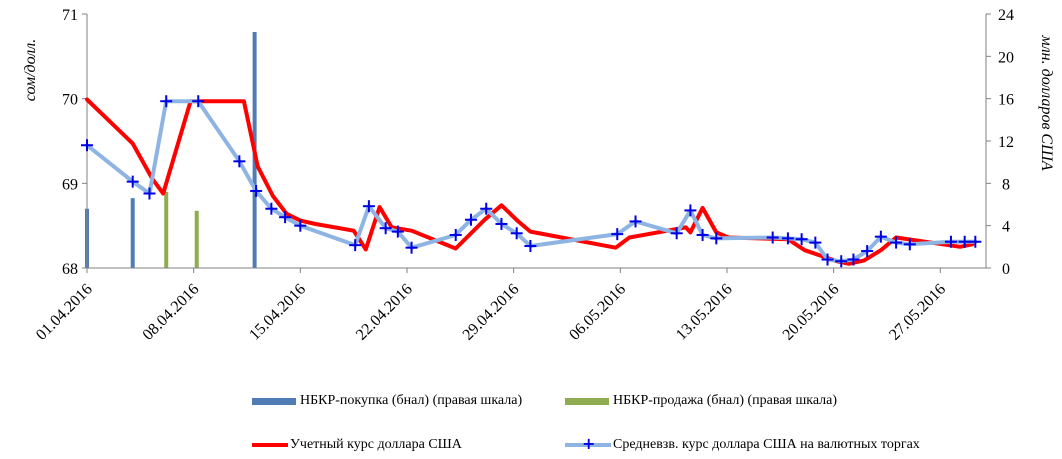  I want to click on y-right-tick-label: 8, so click(1006, 184).